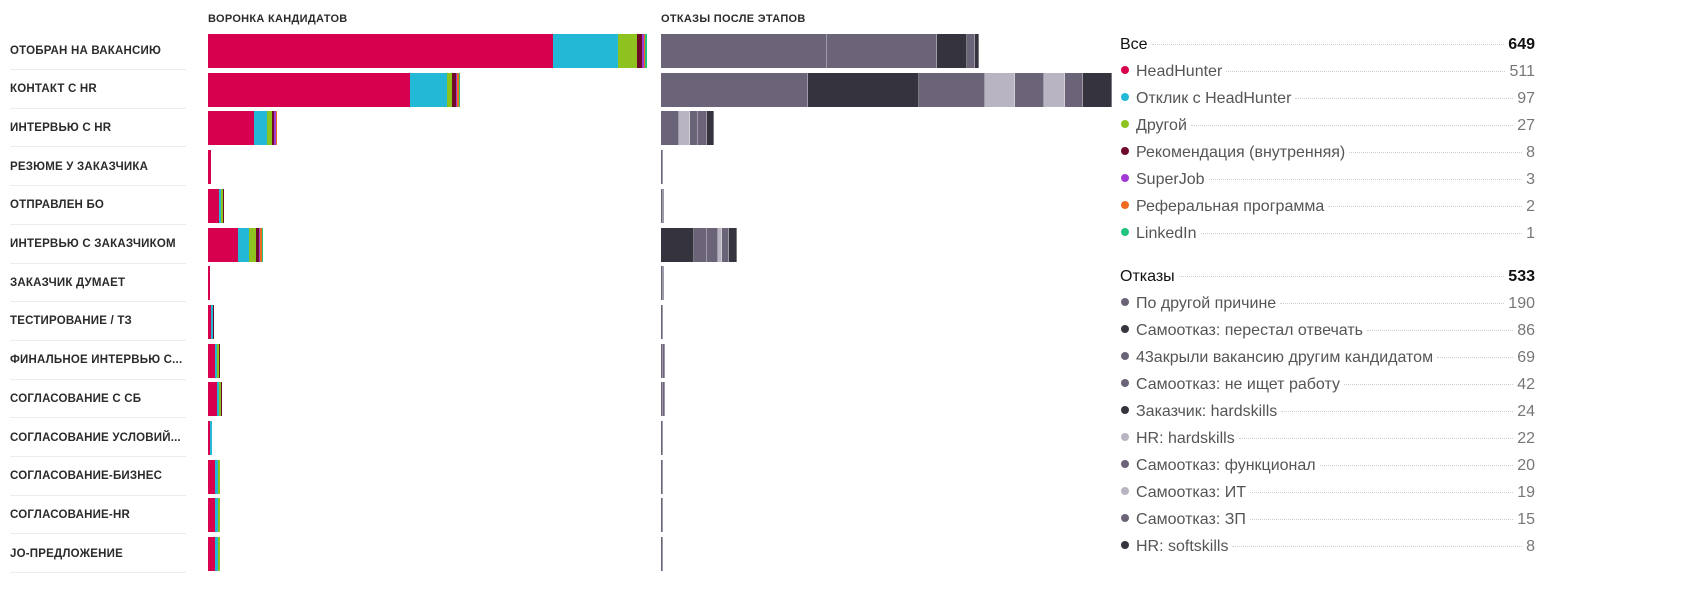 The height and width of the screenshot is (602, 1695). What do you see at coordinates (1327, 362) in the screenshot?
I see `legend-item: 43акрыли вакансию другим кандидатом 69` at bounding box center [1327, 362].